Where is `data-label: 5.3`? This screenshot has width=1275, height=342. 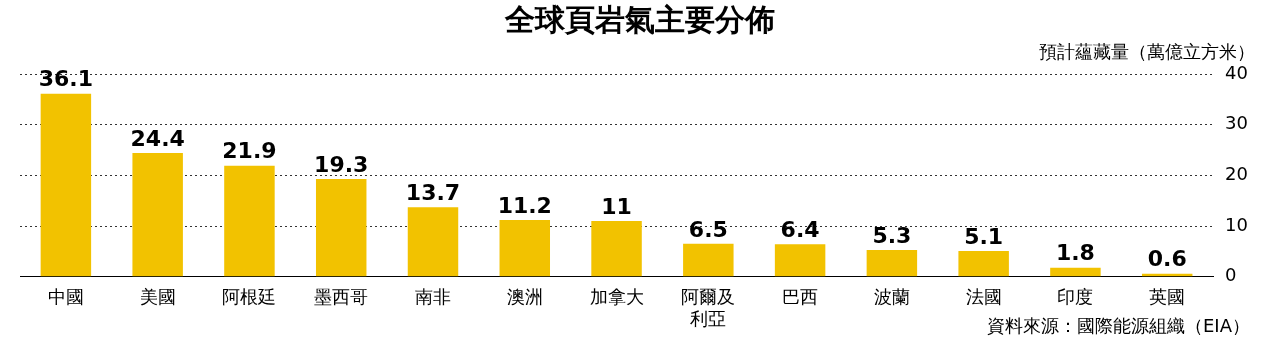 data-label: 5.3 is located at coordinates (892, 235).